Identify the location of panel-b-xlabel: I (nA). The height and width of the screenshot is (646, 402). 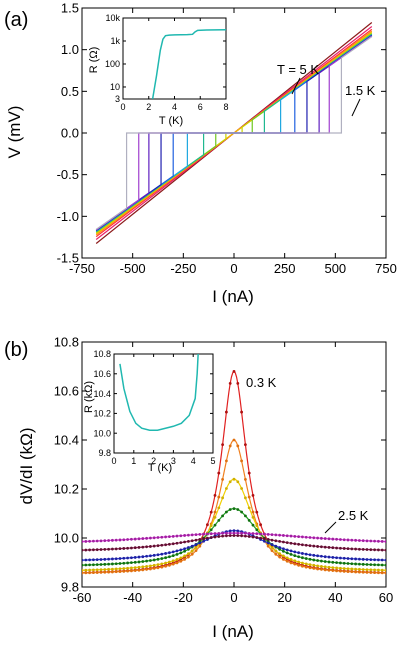
(233, 631).